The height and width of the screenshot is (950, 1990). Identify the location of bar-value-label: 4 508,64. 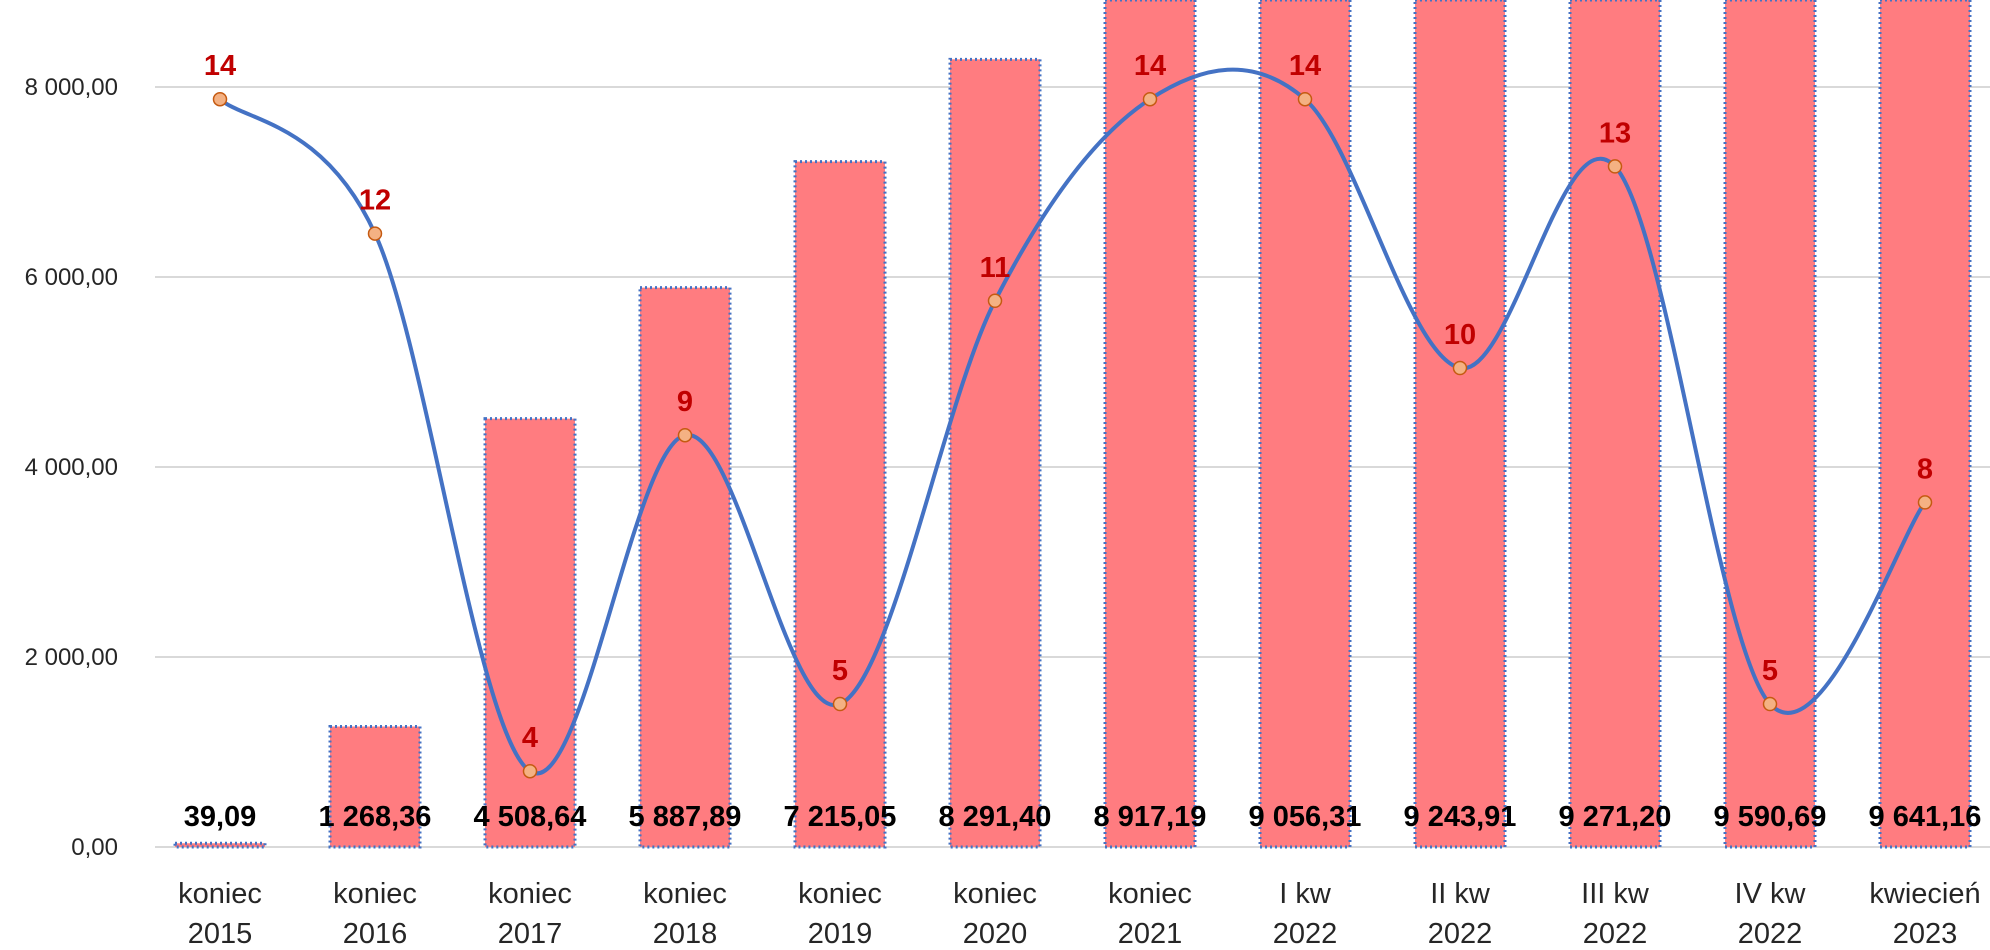
(530, 817).